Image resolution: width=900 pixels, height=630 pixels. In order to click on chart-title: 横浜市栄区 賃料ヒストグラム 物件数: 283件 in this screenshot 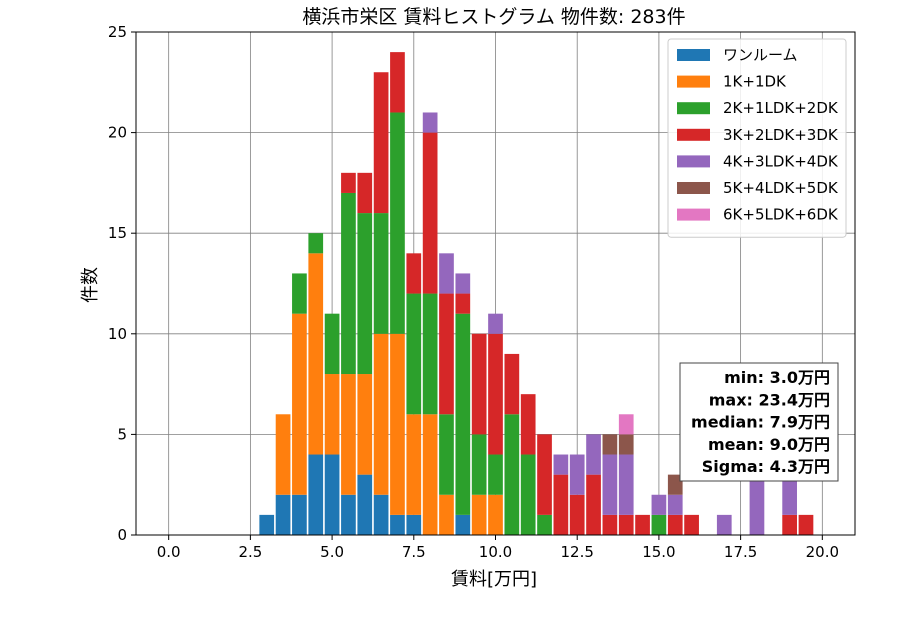, I will do `click(493, 17)`.